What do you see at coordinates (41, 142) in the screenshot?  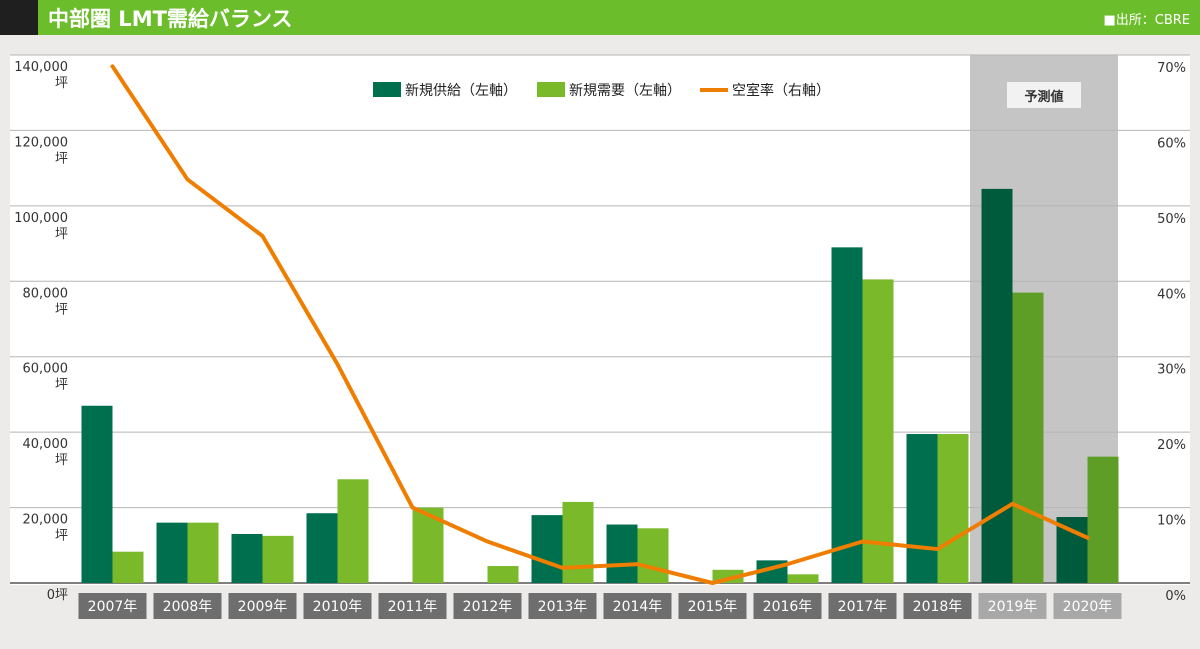 I see `y-left-tick-label: 120,000` at bounding box center [41, 142].